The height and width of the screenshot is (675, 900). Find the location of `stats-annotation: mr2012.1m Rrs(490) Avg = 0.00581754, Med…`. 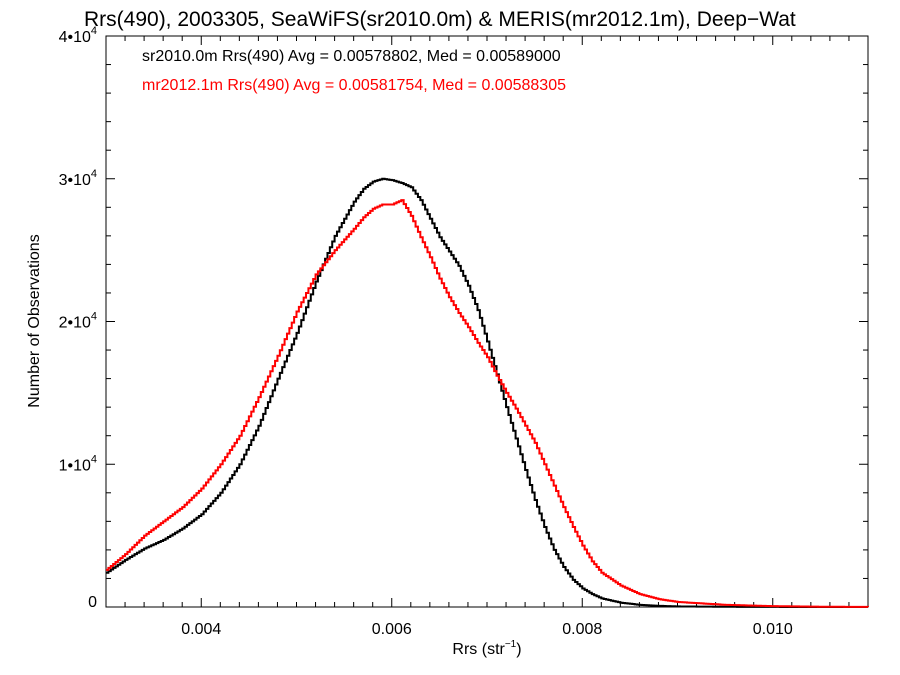

stats-annotation: mr2012.1m Rrs(490) Avg = 0.00581754, Med… is located at coordinates (354, 85).